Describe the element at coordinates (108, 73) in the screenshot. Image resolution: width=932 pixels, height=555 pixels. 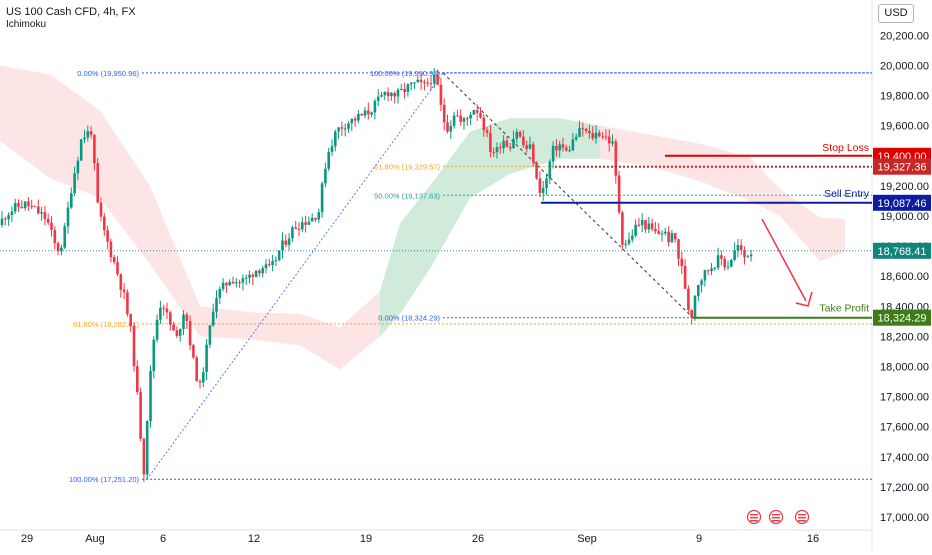
I see `fib1-level-0-label: 0.00% (19,950.96)` at that location.